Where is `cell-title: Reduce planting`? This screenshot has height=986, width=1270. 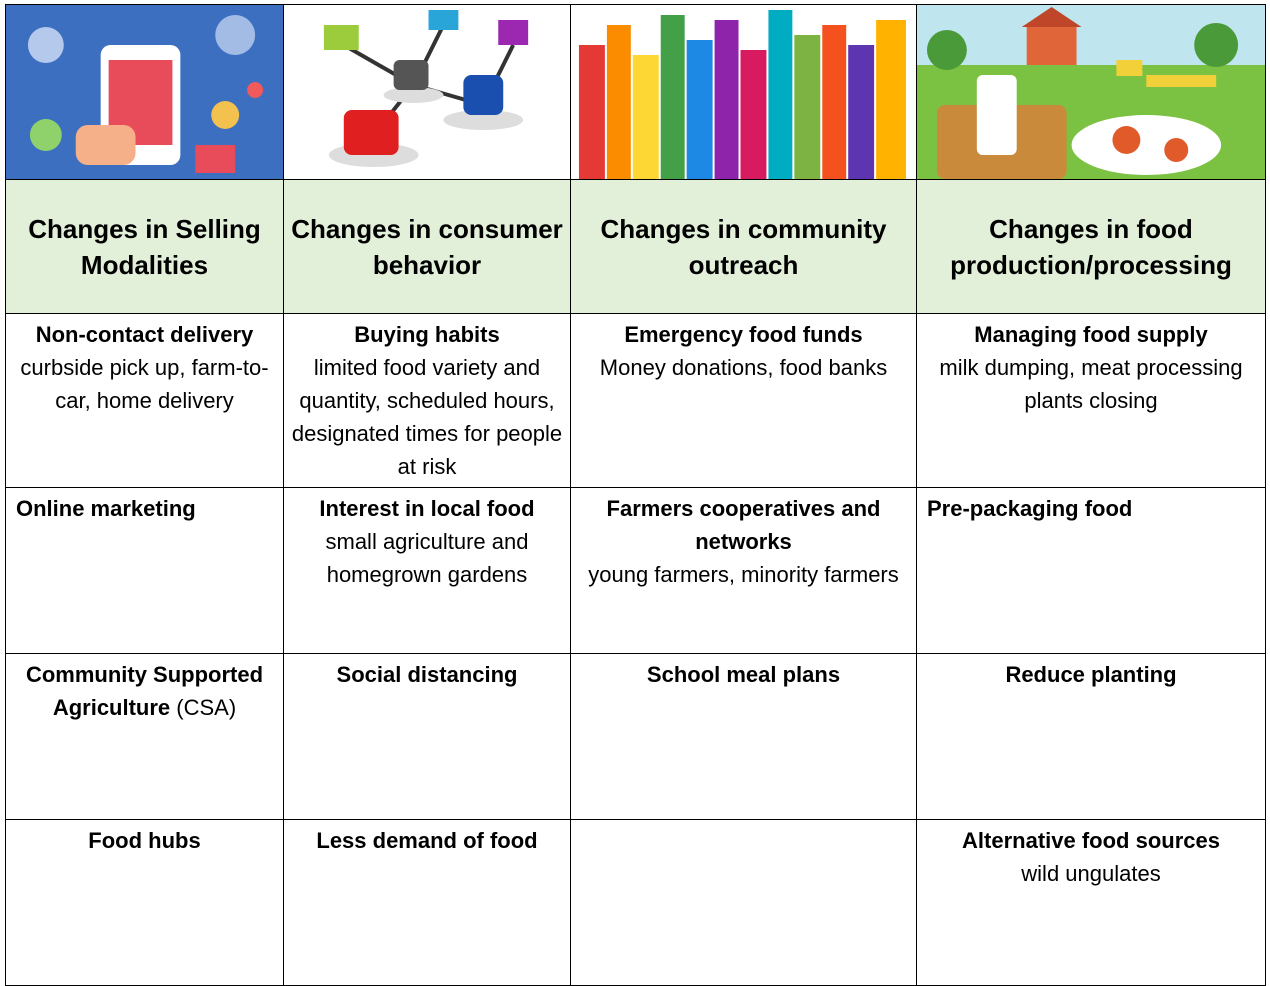 cell-title: Reduce planting is located at coordinates (1091, 674).